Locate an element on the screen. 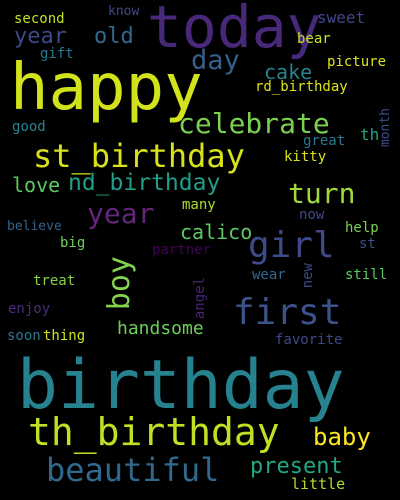 Image resolution: width=400 pixels, height=500 pixels. word-great: great is located at coordinates (324, 141).